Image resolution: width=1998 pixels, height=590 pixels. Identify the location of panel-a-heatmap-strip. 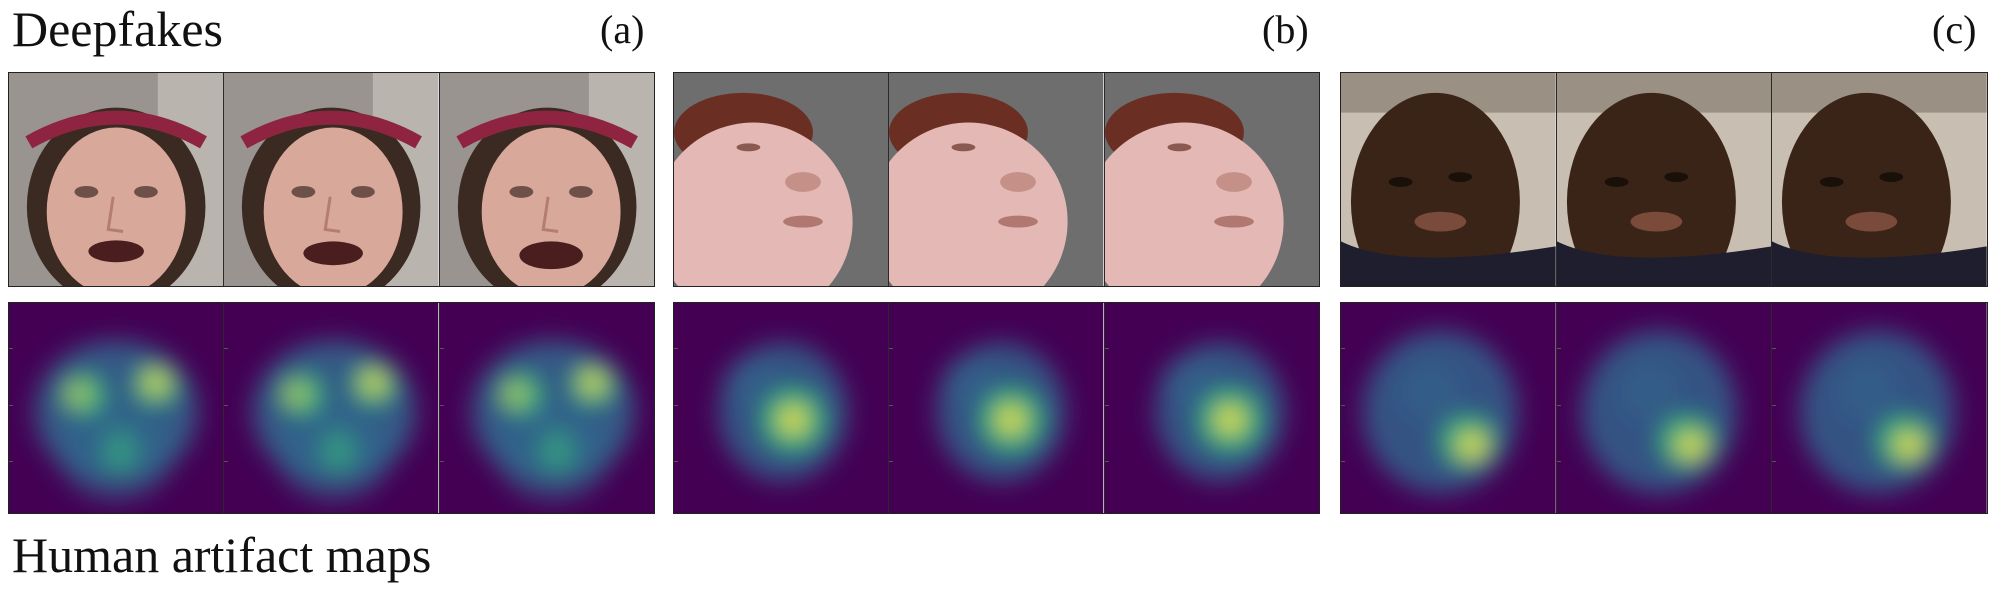
(331, 408).